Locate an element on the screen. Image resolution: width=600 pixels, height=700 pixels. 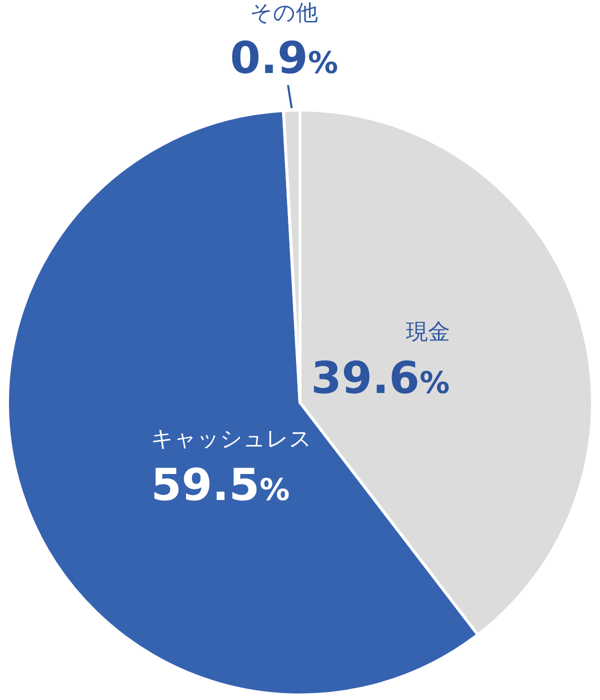
slice-label: その他 is located at coordinates (284, 13).